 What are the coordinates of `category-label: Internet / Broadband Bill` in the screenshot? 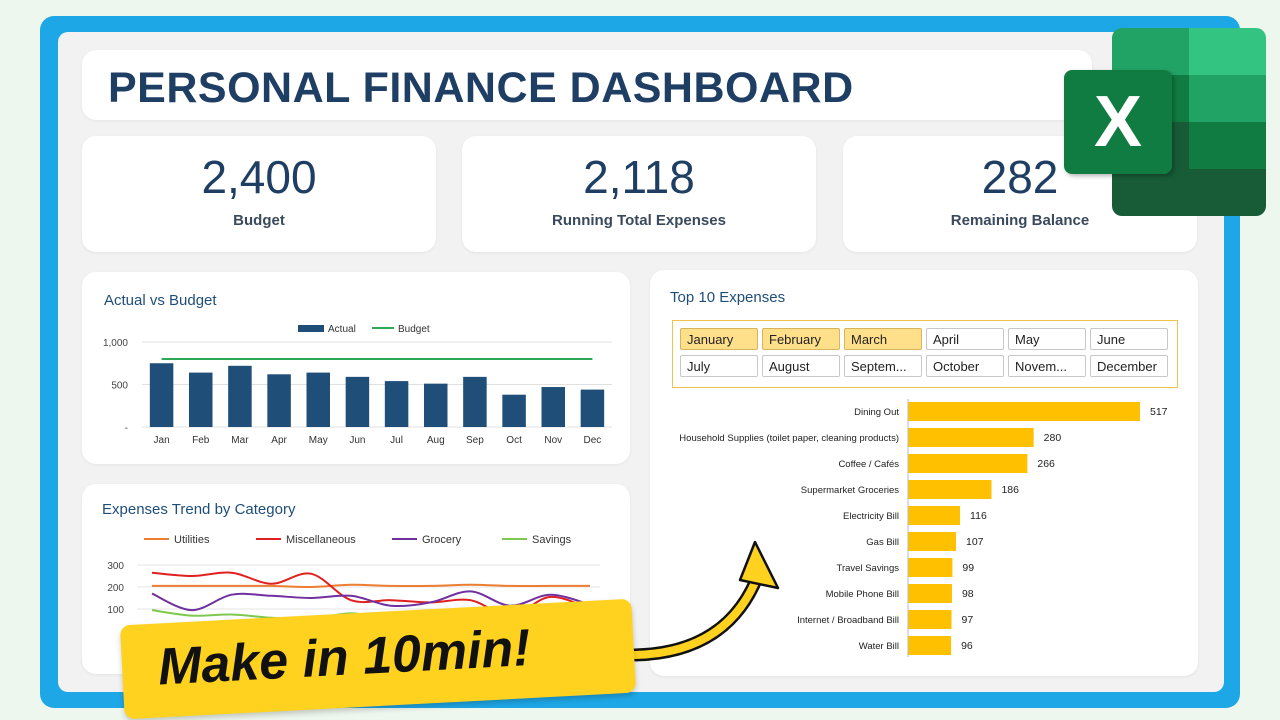 It's located at (848, 620).